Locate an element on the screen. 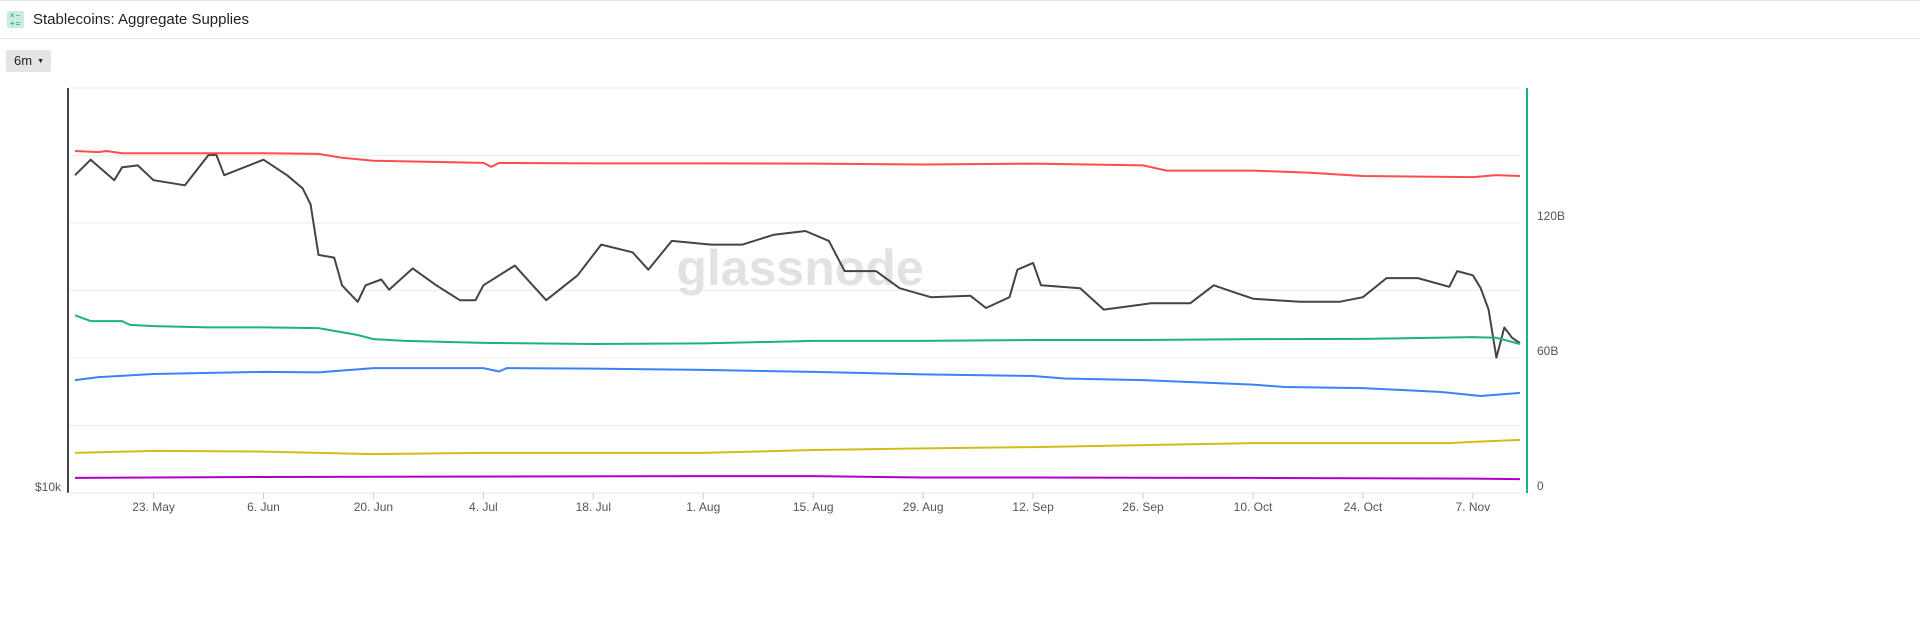 This screenshot has width=1920, height=636. x-tick-label: 12. Sep is located at coordinates (1033, 507).